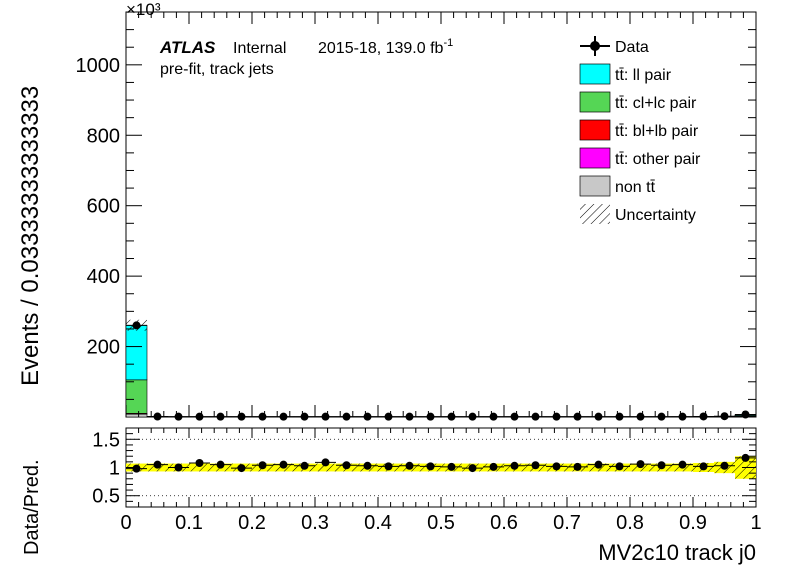 This screenshot has width=796, height=572. What do you see at coordinates (632, 47) in the screenshot?
I see `legend-label-0: Data` at bounding box center [632, 47].